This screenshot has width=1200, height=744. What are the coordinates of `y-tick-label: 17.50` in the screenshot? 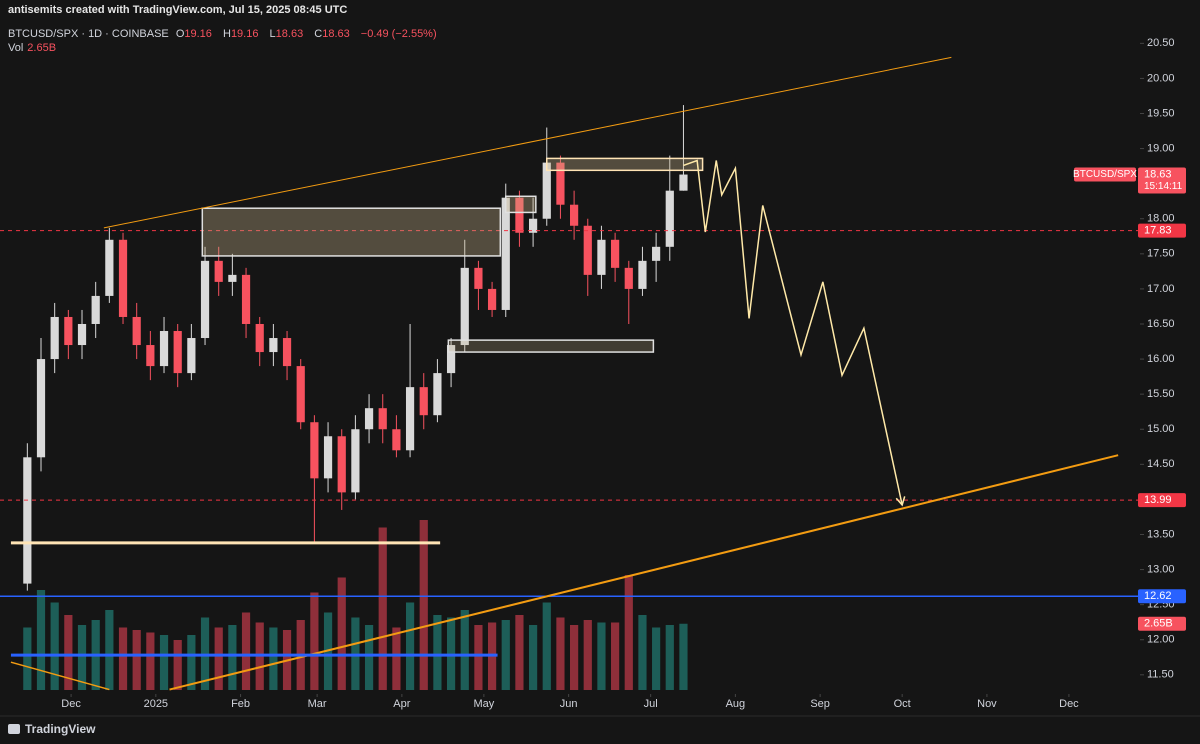 It's located at (1161, 254).